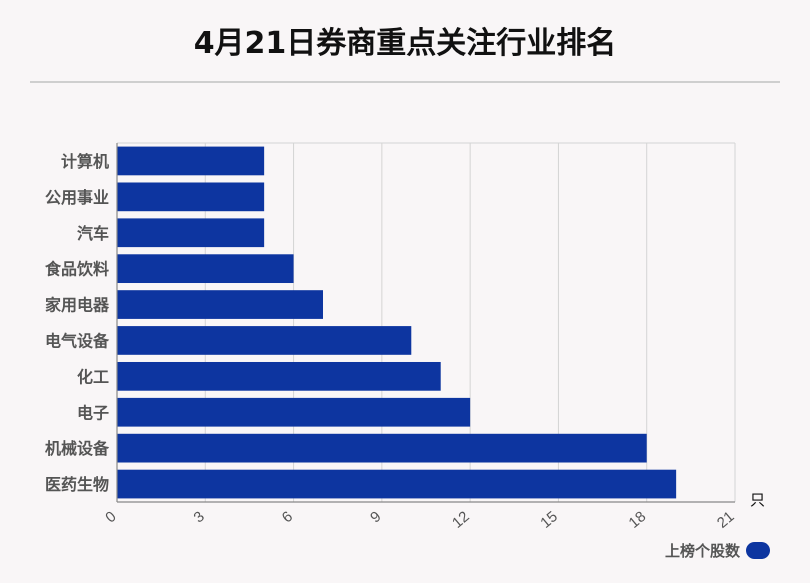  I want to click on category-label: 机械设备, so click(77, 448).